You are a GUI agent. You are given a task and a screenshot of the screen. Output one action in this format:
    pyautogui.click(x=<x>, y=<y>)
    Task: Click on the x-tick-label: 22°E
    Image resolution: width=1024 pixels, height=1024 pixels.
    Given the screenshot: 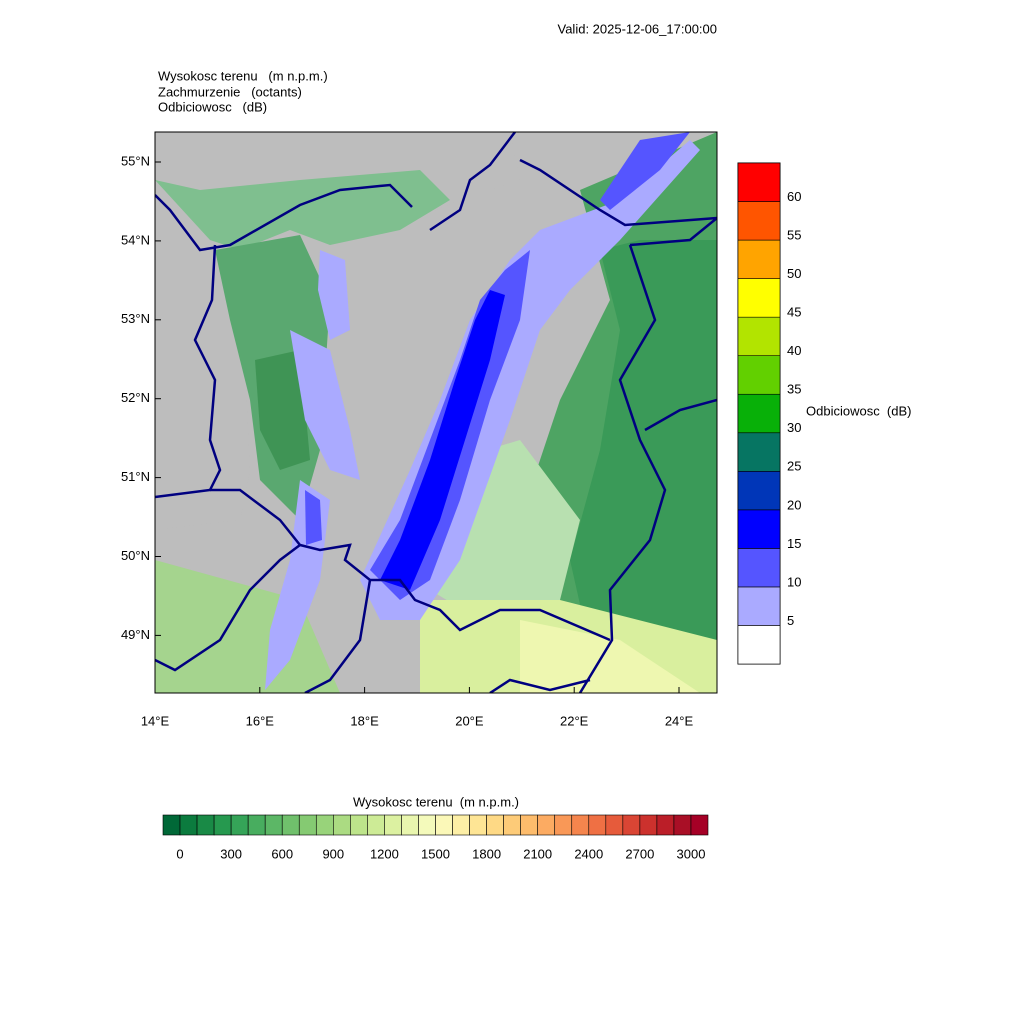 What is the action you would take?
    pyautogui.click(x=574, y=720)
    